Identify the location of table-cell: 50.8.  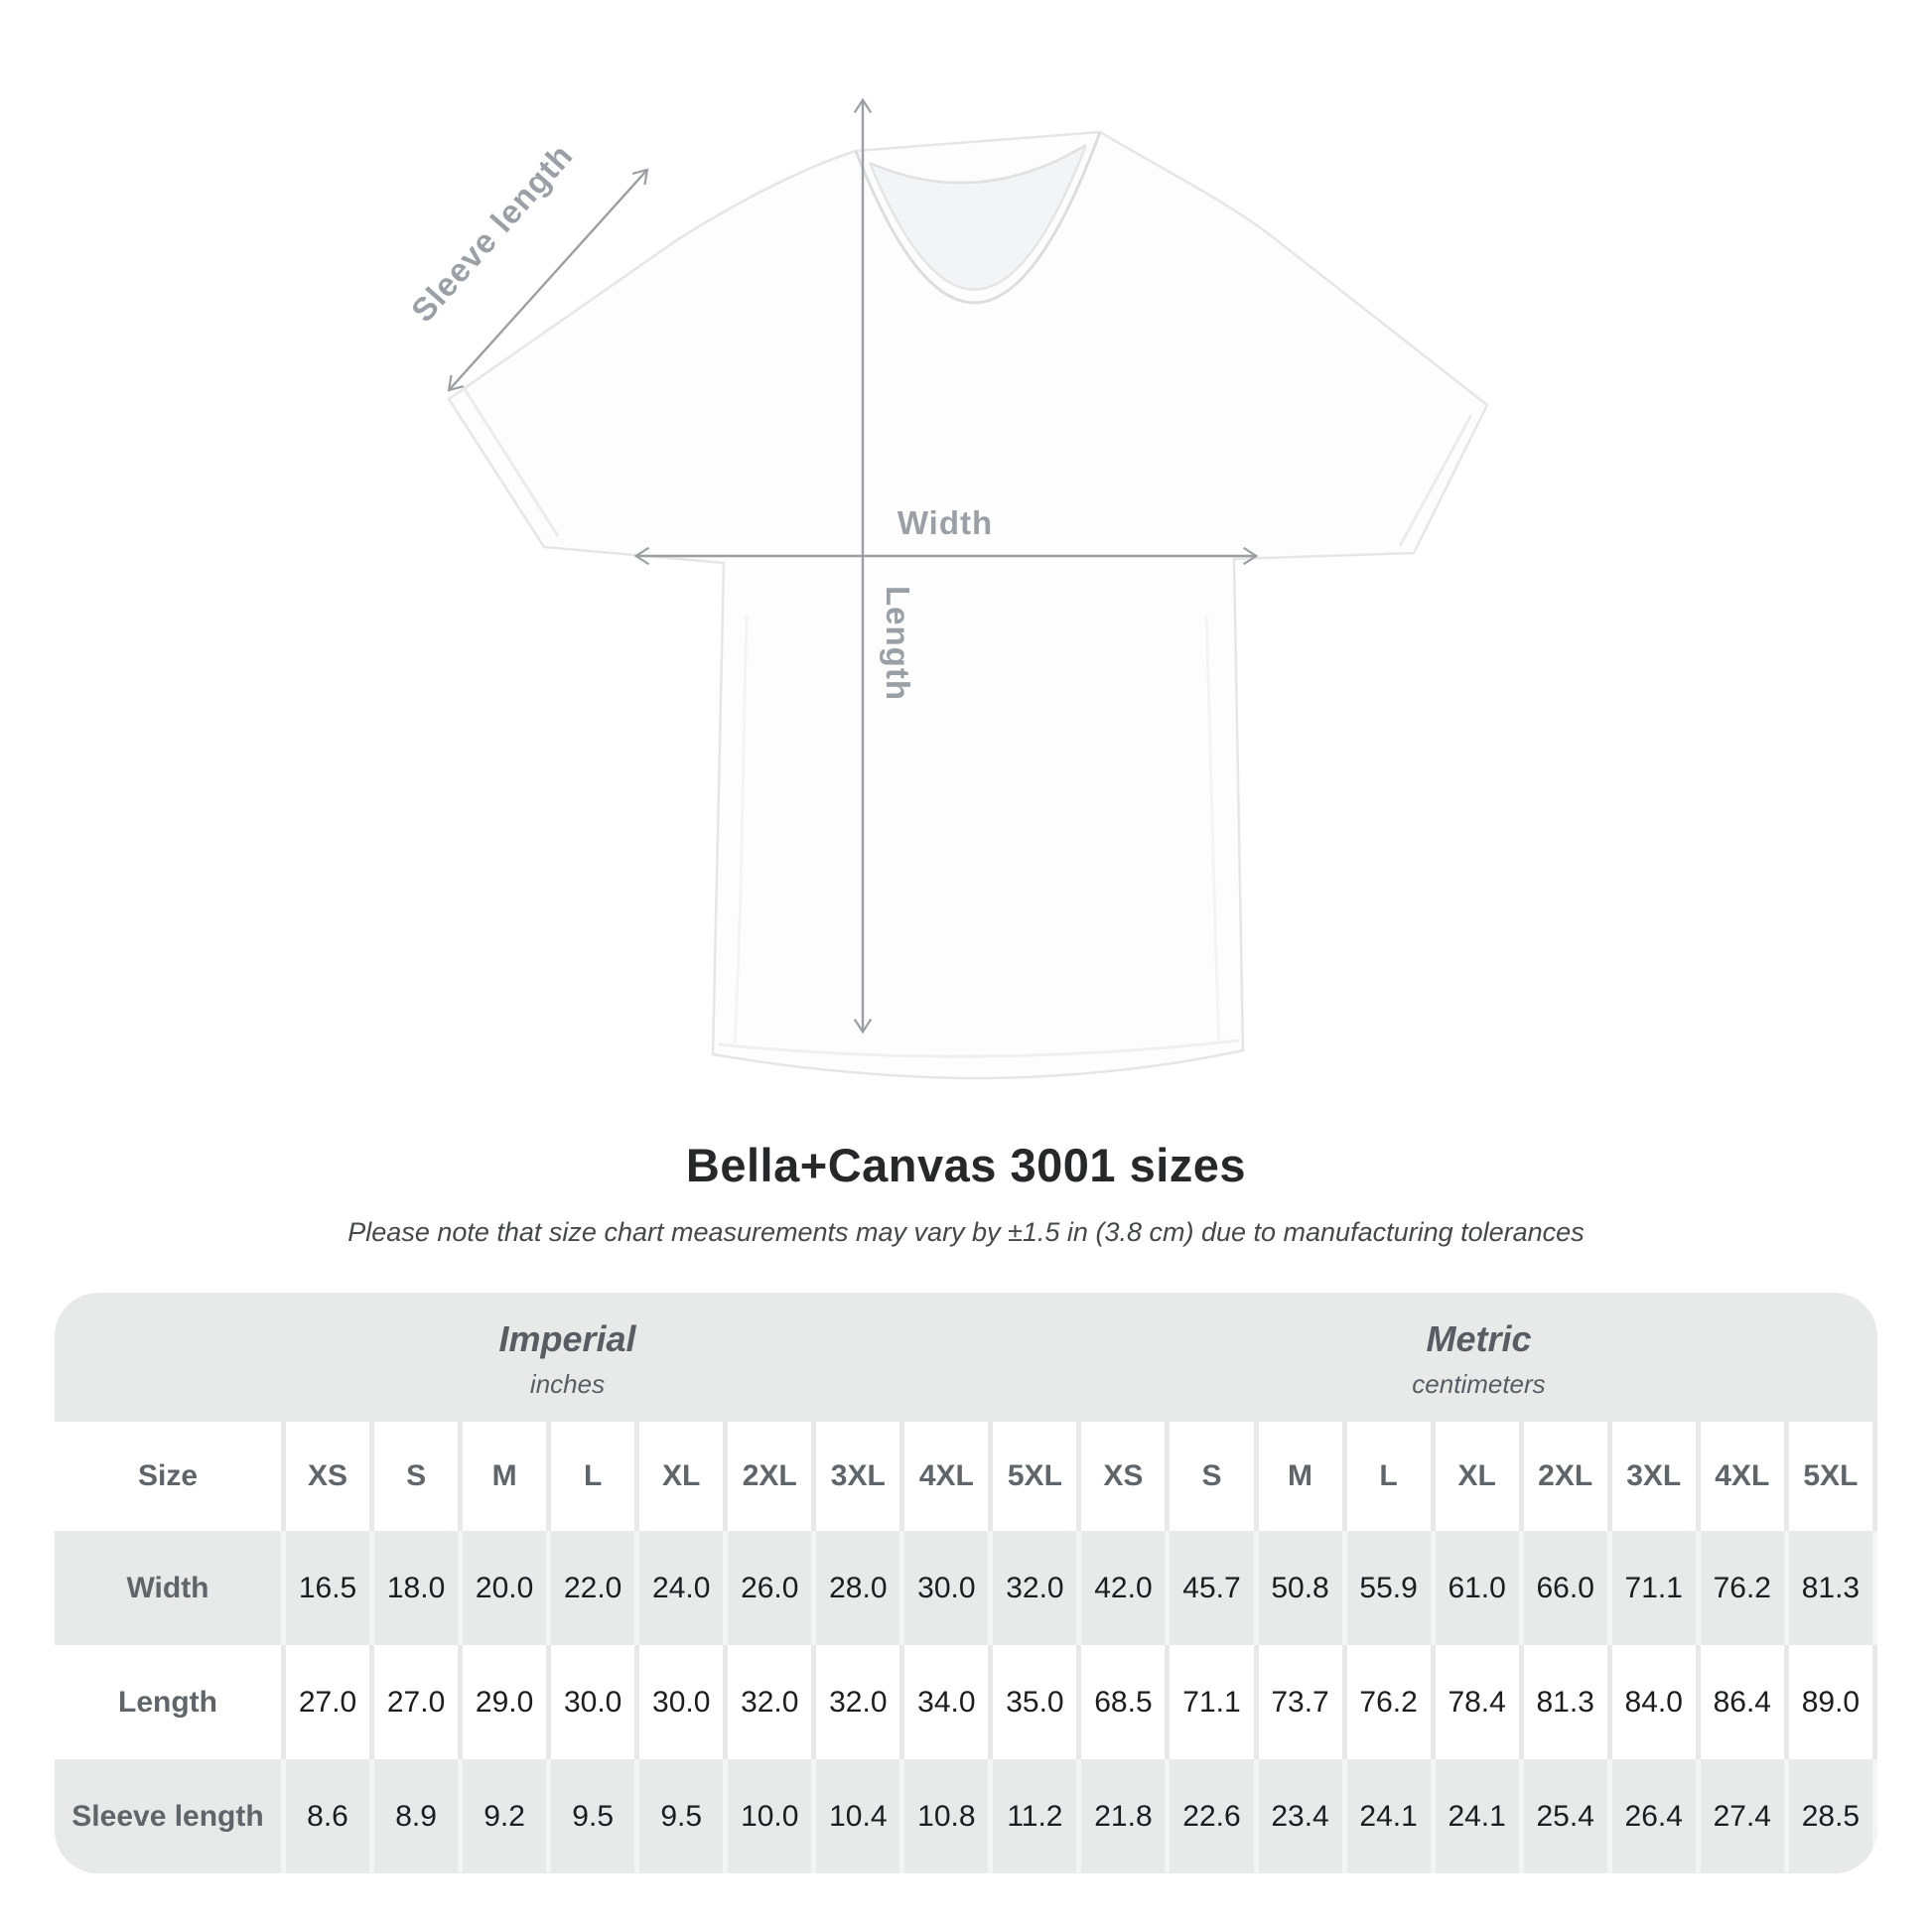
(1302, 1588).